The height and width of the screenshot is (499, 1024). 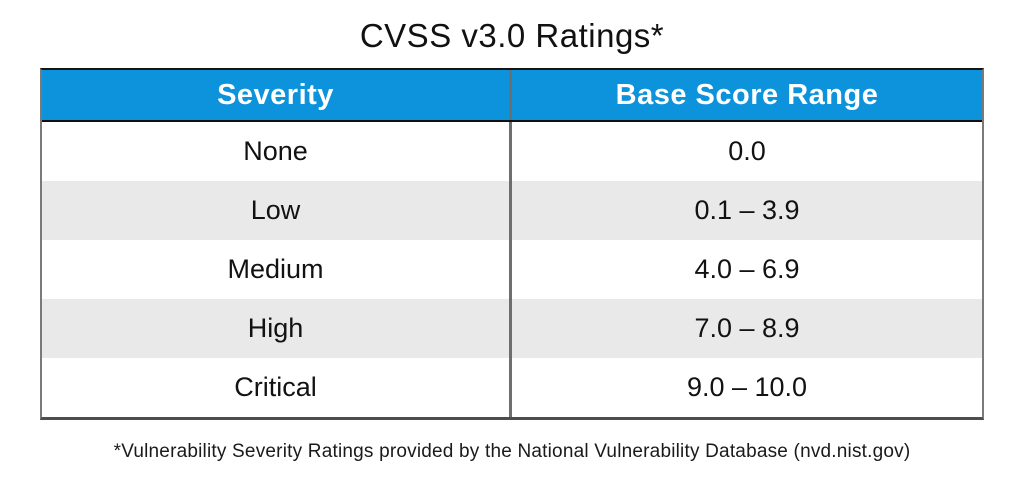 I want to click on score-range-cell: 0.0, so click(x=747, y=151).